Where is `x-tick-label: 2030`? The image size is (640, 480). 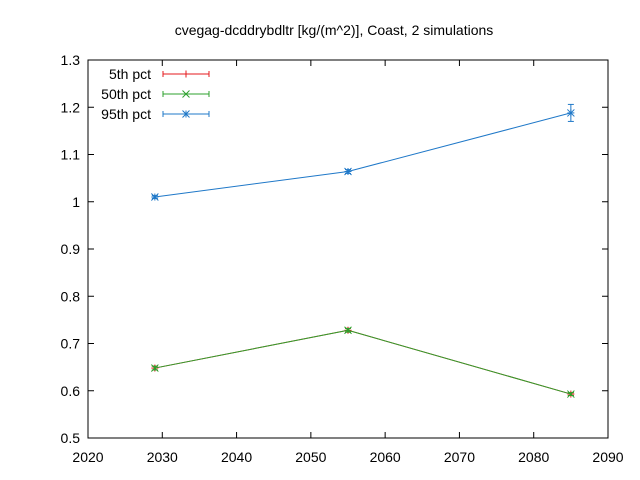
x-tick-label: 2030 is located at coordinates (162, 457).